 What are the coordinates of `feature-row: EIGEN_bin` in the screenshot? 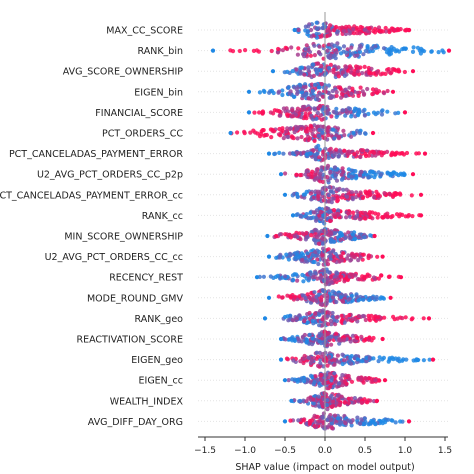 It's located at (291, 92).